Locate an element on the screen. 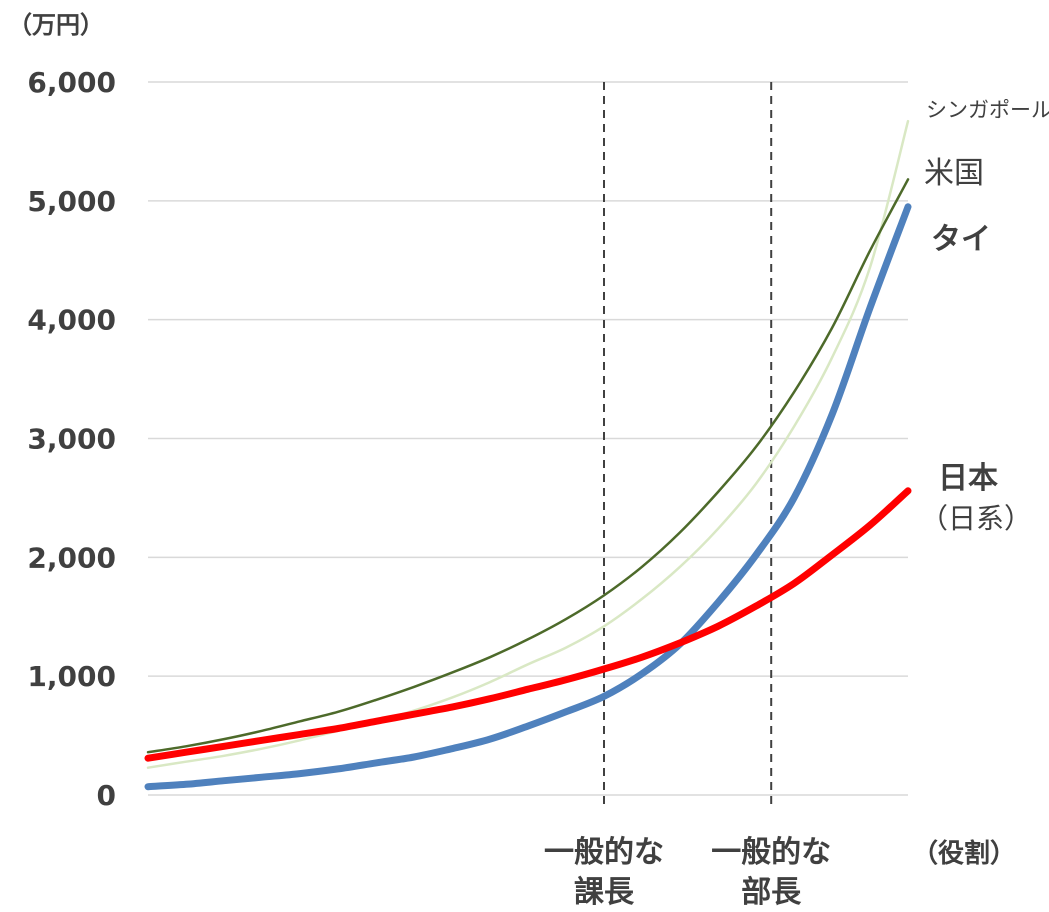 This screenshot has height=912, width=1049. y-tick-label: 4,000 is located at coordinates (71, 320).